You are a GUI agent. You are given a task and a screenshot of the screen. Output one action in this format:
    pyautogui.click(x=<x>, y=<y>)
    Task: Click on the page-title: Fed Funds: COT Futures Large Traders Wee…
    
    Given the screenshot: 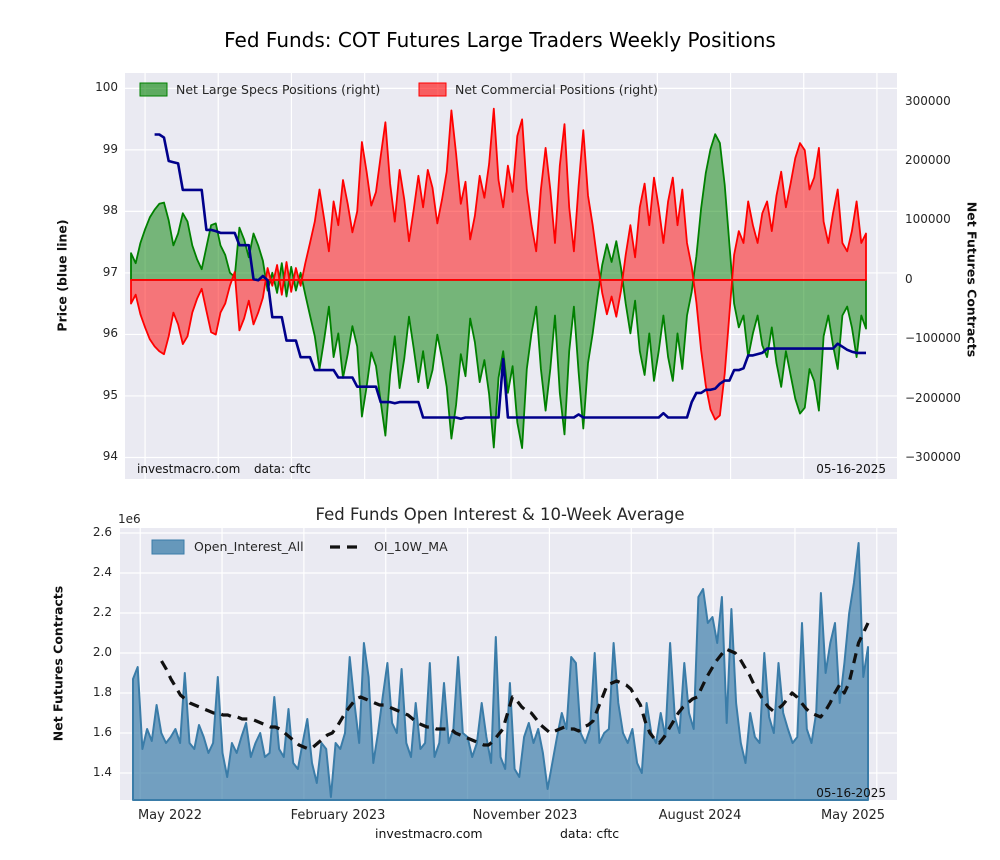 What is the action you would take?
    pyautogui.click(x=500, y=40)
    